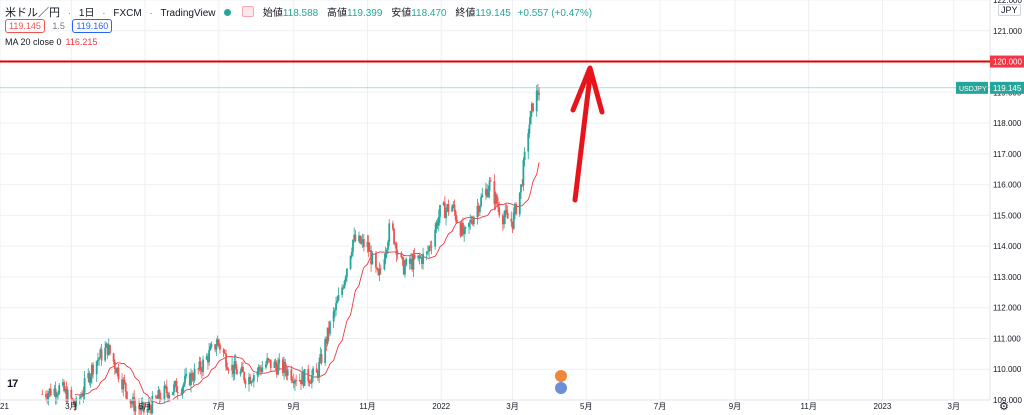 The height and width of the screenshot is (415, 1024). What do you see at coordinates (561, 388) in the screenshot?
I see `flag-event-icon` at bounding box center [561, 388].